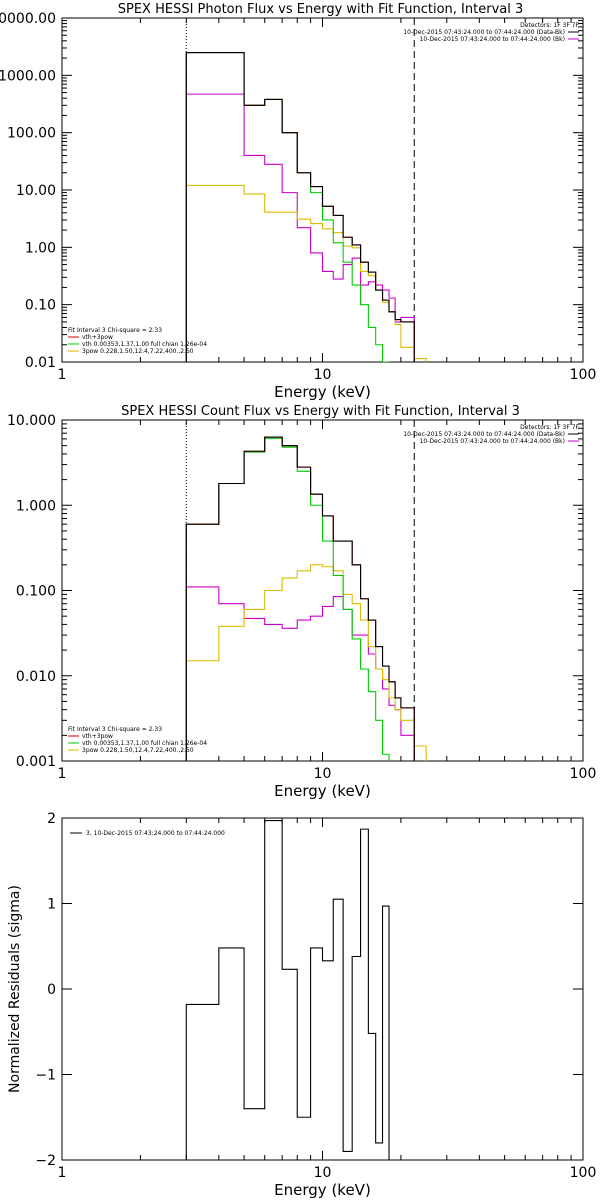 The image size is (600, 1200). I want to click on y-tick-label: 1, so click(51, 905).